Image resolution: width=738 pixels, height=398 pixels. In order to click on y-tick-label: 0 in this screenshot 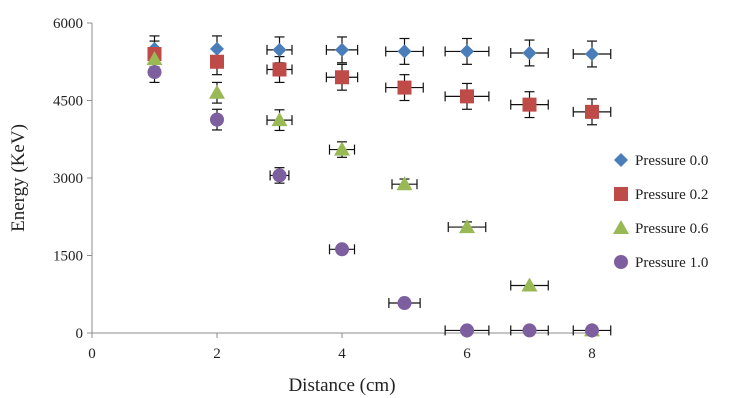, I will do `click(80, 334)`.